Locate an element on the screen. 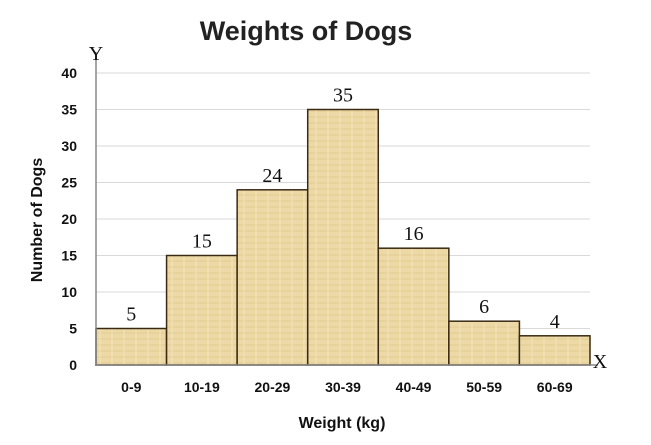 This screenshot has width=651, height=445. y-tick-label: 5 is located at coordinates (73, 329).